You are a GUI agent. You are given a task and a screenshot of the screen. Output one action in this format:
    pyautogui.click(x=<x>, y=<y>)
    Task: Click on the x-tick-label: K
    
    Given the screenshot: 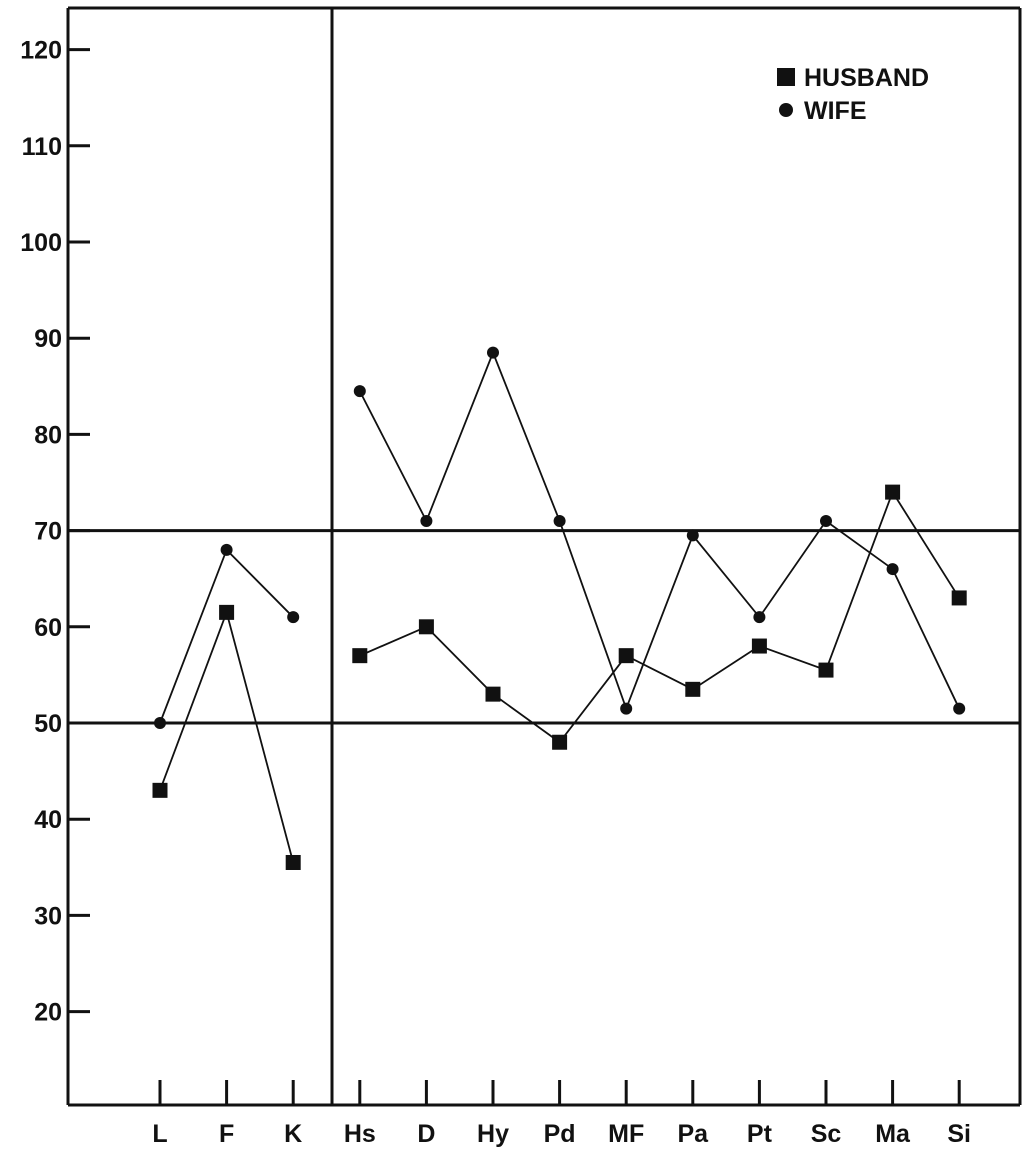 What is the action you would take?
    pyautogui.click(x=293, y=1134)
    